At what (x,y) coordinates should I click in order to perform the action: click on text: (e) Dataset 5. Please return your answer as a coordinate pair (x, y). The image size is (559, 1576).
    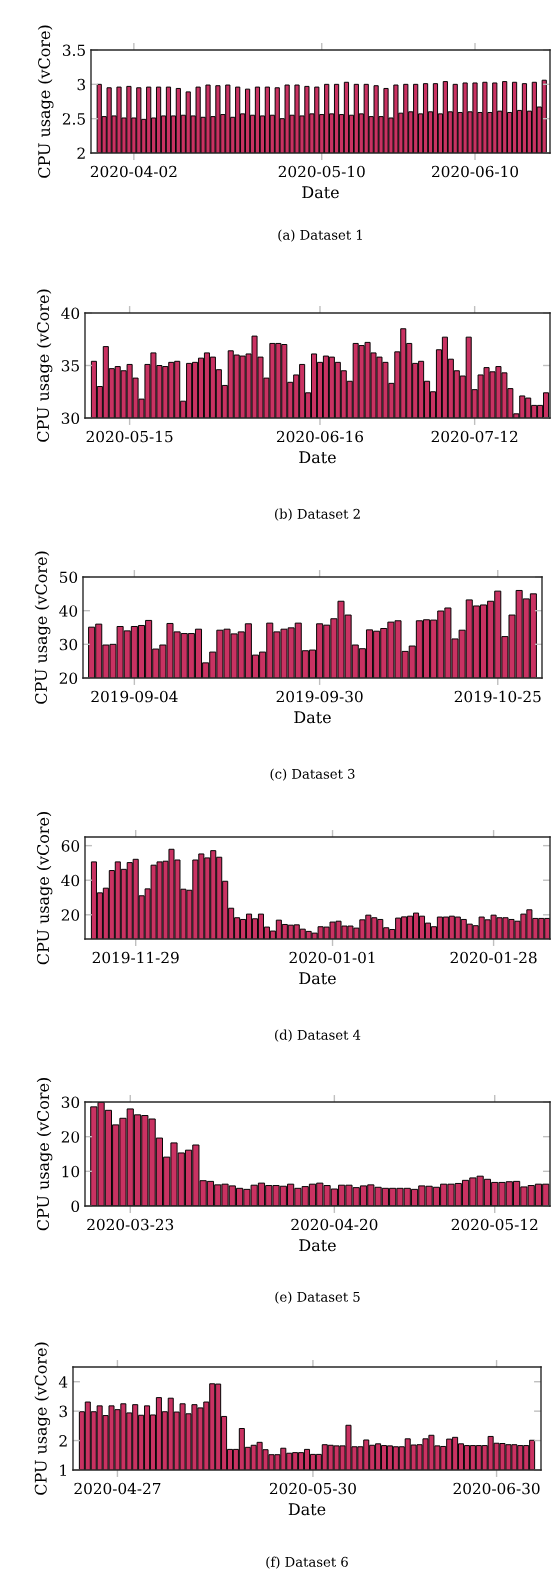
    Looking at the image, I should click on (317, 1297).